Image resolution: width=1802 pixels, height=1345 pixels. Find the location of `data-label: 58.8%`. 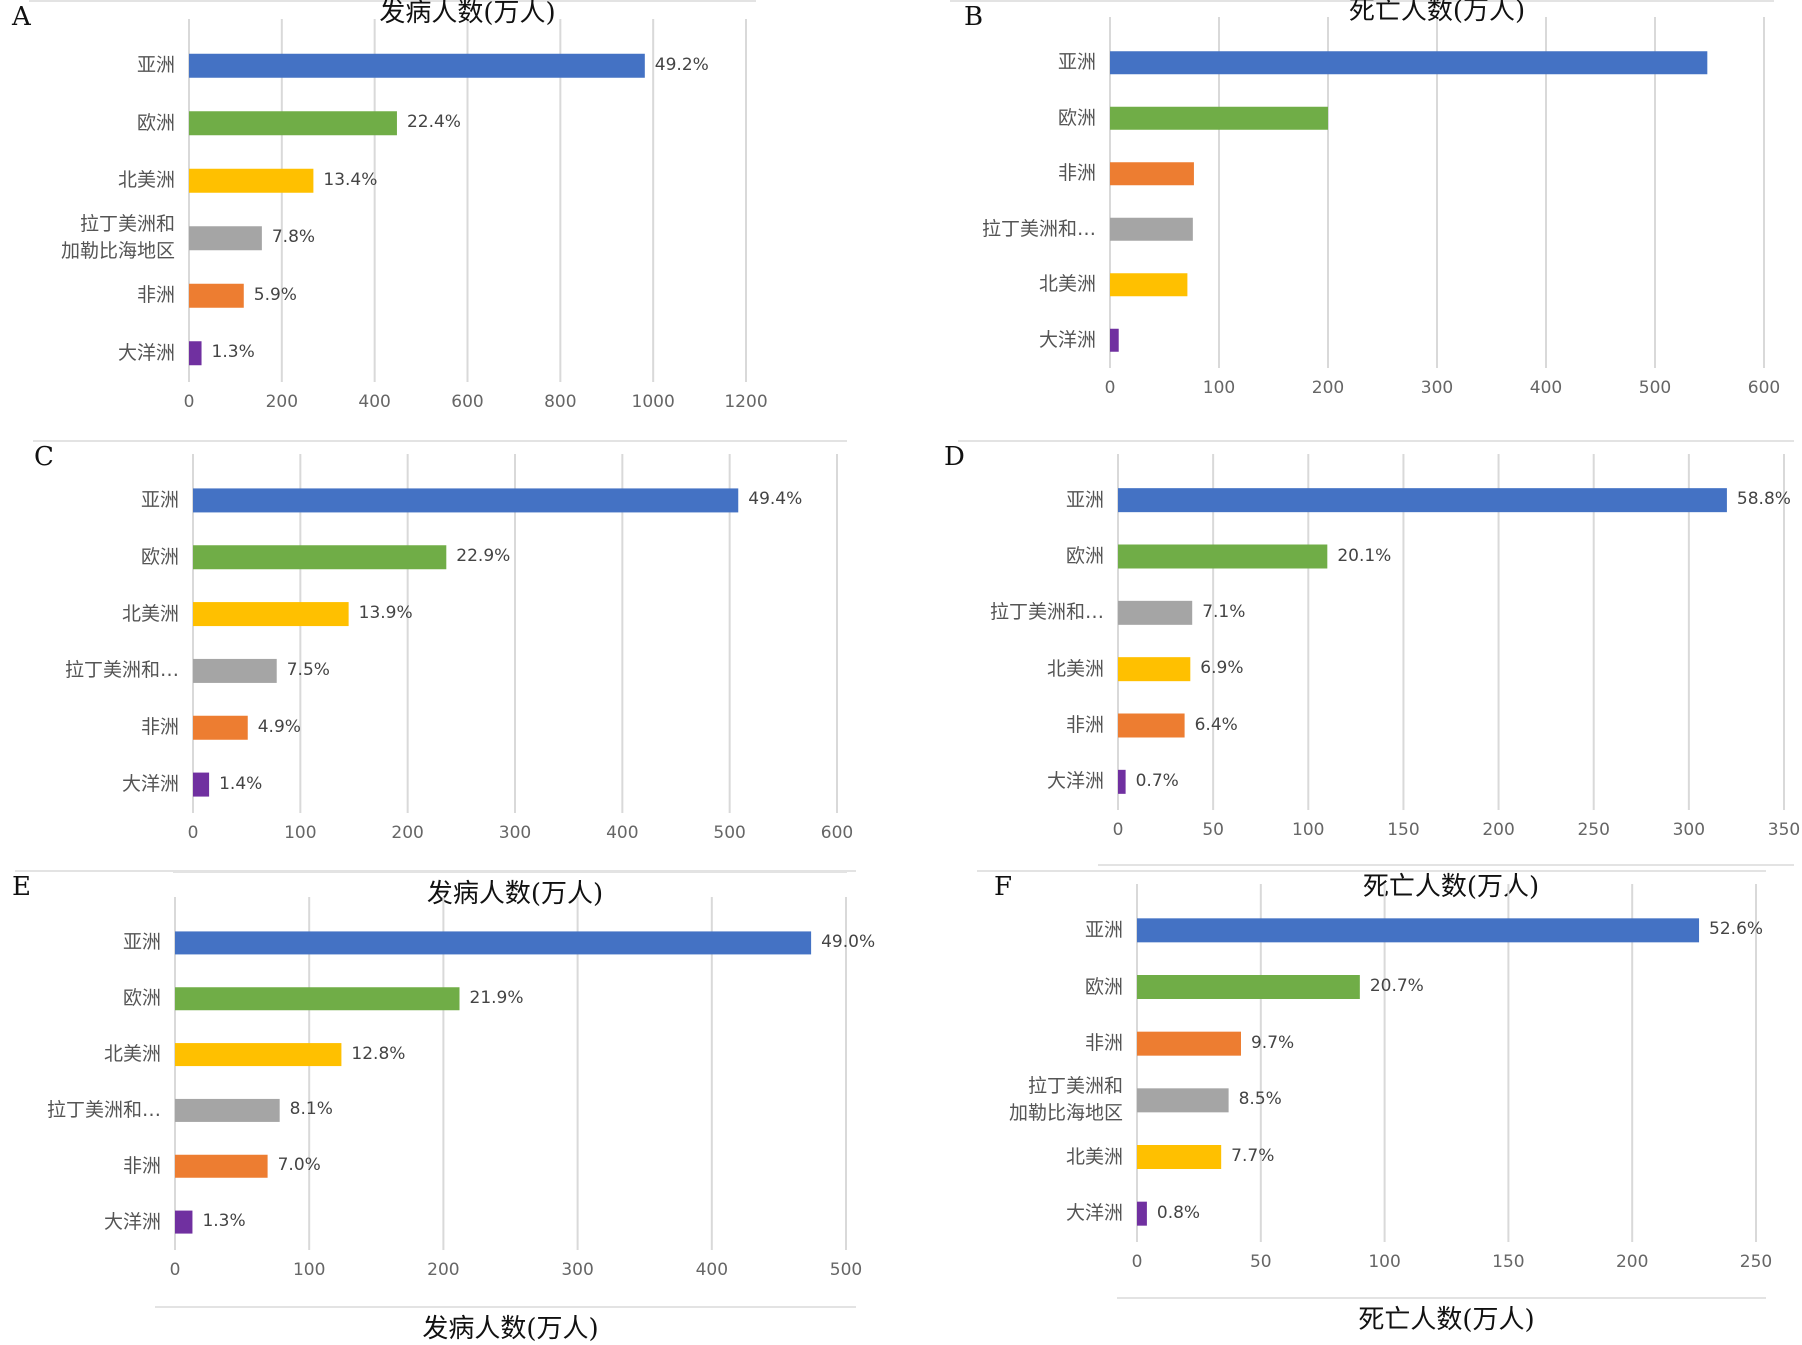

data-label: 58.8% is located at coordinates (1763, 499).